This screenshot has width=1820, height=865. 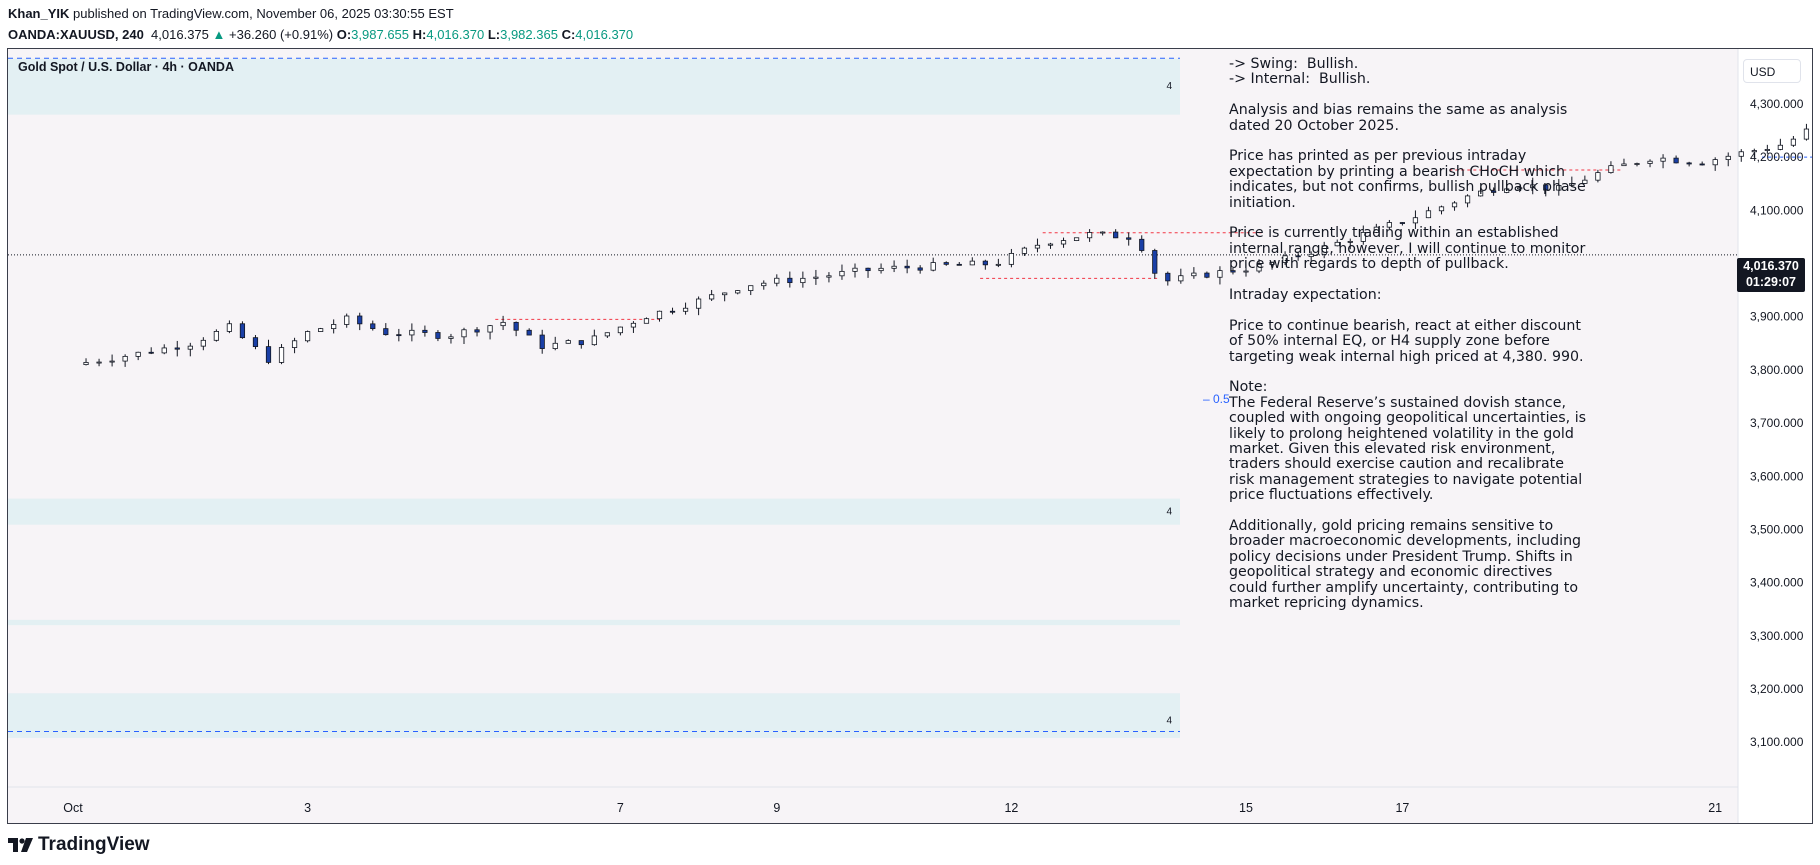 I want to click on symbol-label: OANDA:XAUUSD, 240, so click(x=76, y=34).